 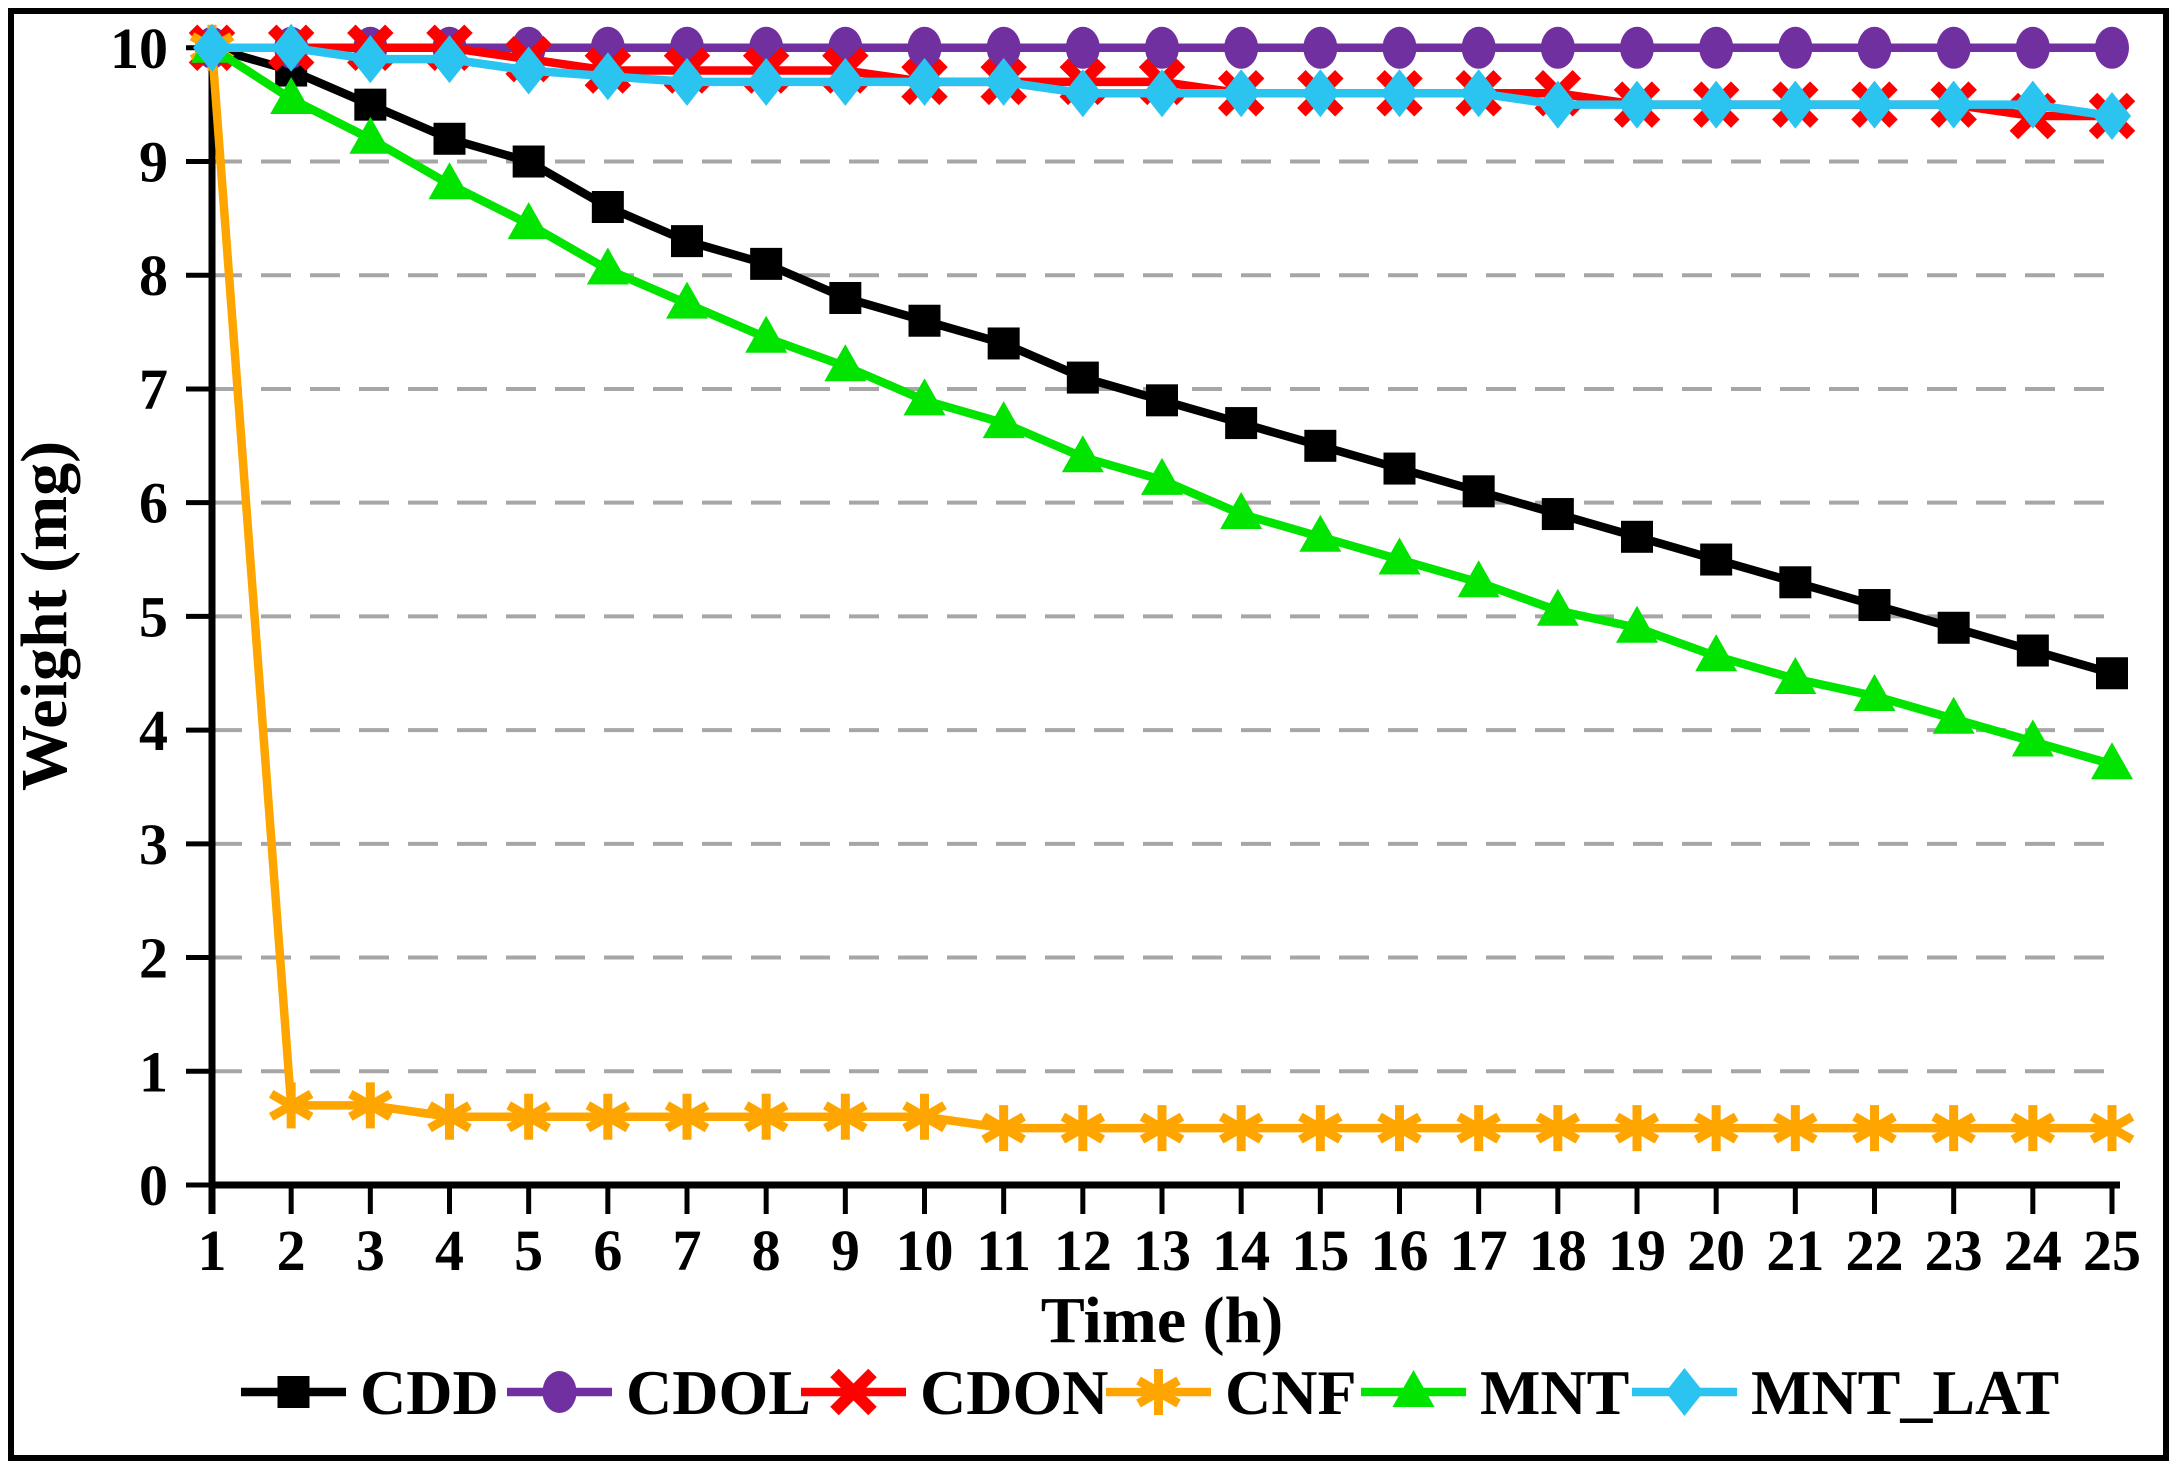 What do you see at coordinates (1400, 1250) in the screenshot?
I see `x-tick-label: 16` at bounding box center [1400, 1250].